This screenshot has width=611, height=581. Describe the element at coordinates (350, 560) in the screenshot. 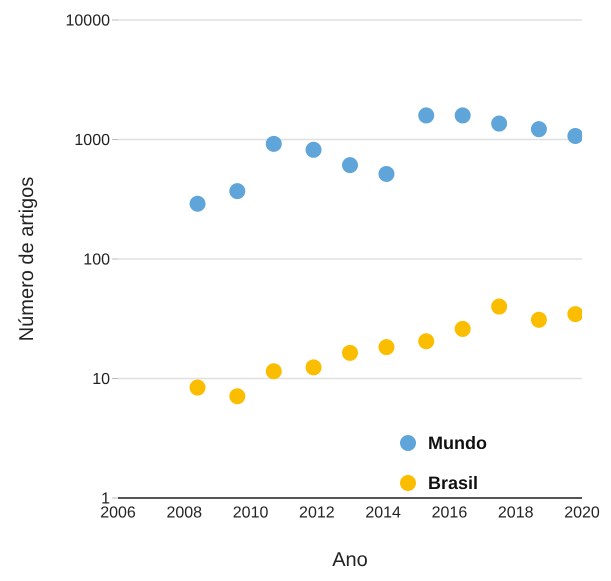

I see `x-axis-title: Ano` at that location.